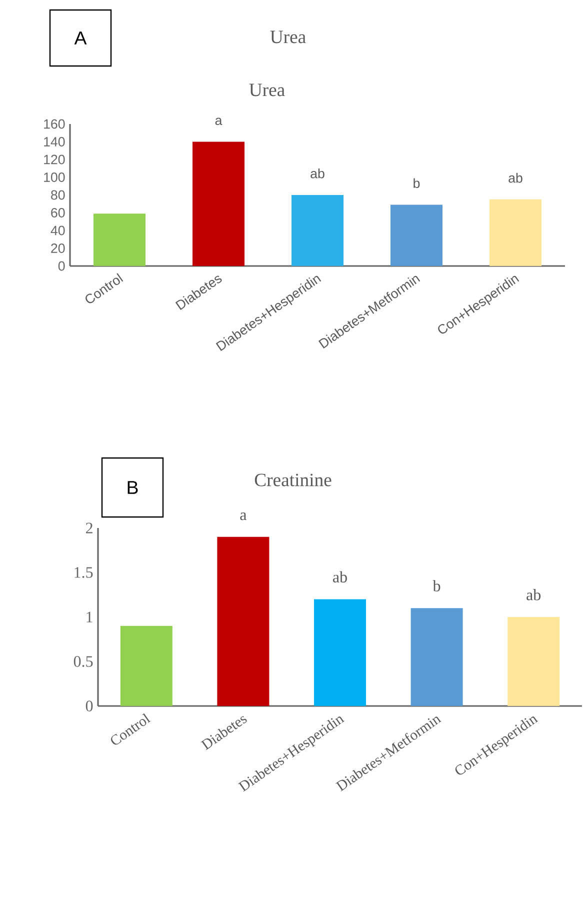 The image size is (583, 903). What do you see at coordinates (89, 617) in the screenshot?
I see `y-tick-label: 1` at bounding box center [89, 617].